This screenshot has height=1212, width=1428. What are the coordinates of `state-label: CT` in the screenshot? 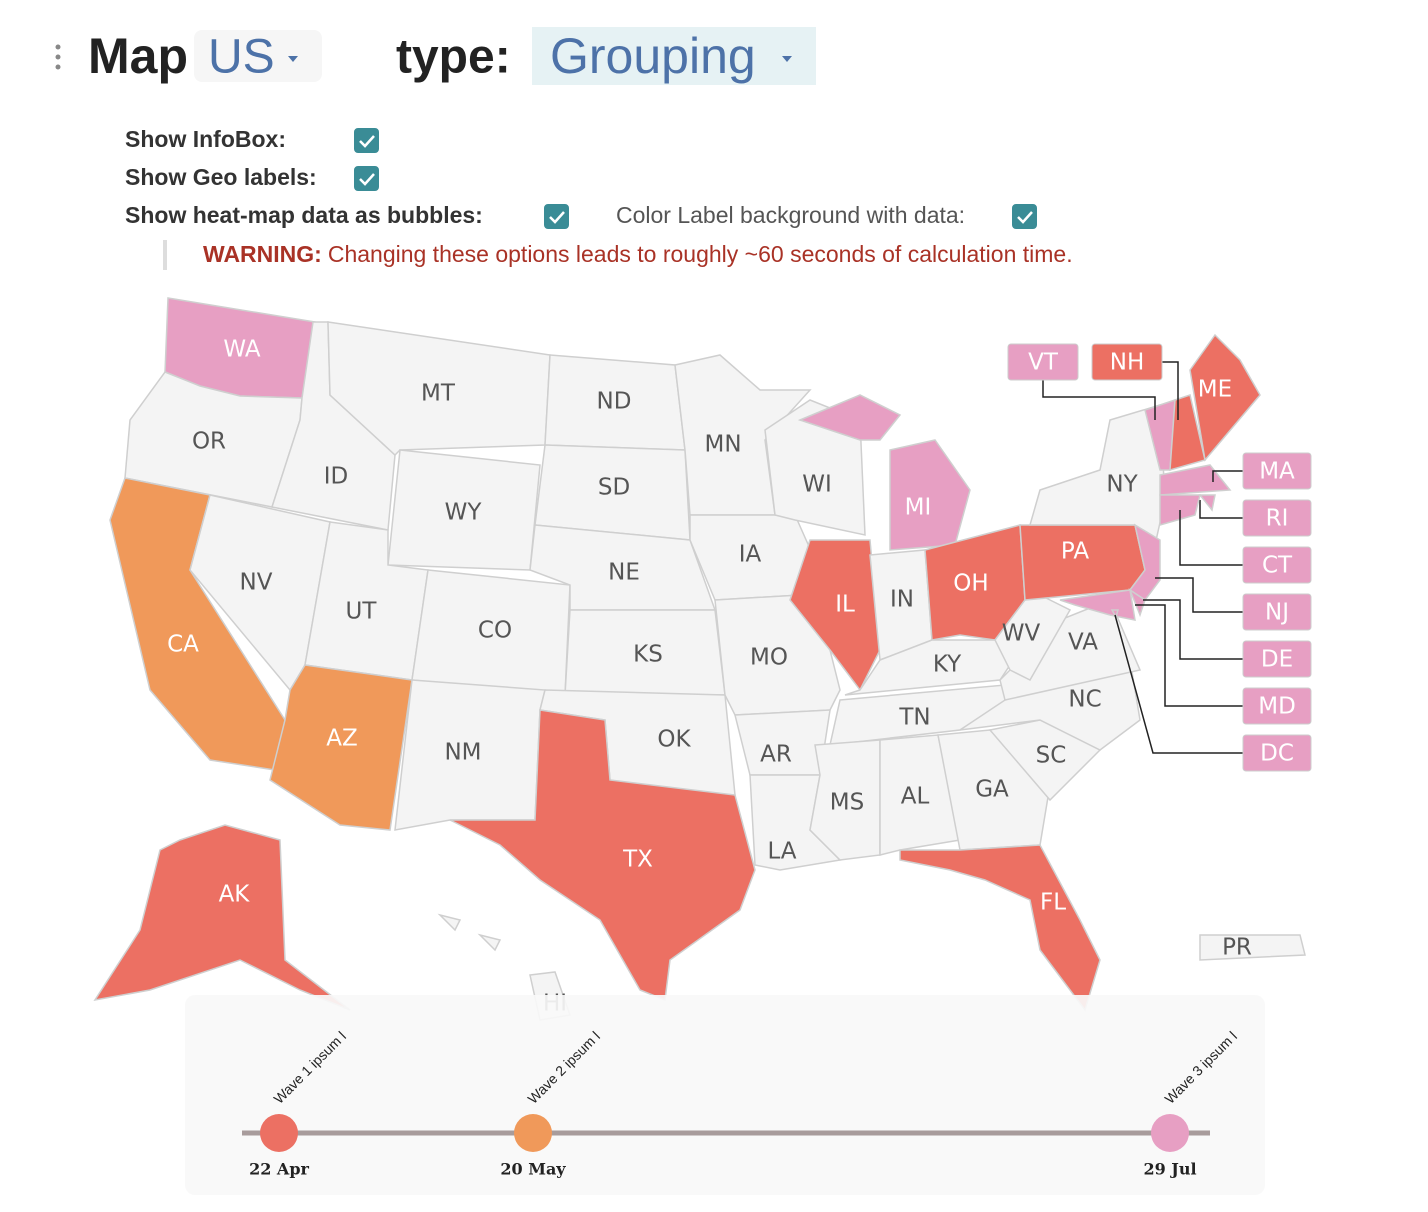 It's located at (1277, 566).